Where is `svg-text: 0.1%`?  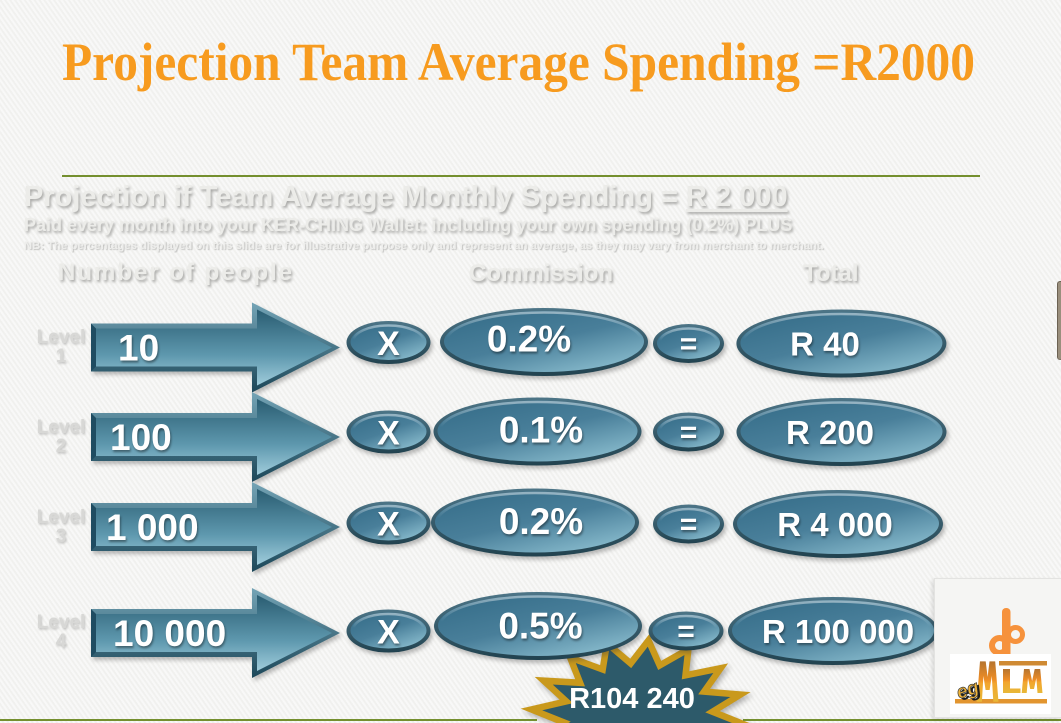
svg-text: 0.1% is located at coordinates (541, 430).